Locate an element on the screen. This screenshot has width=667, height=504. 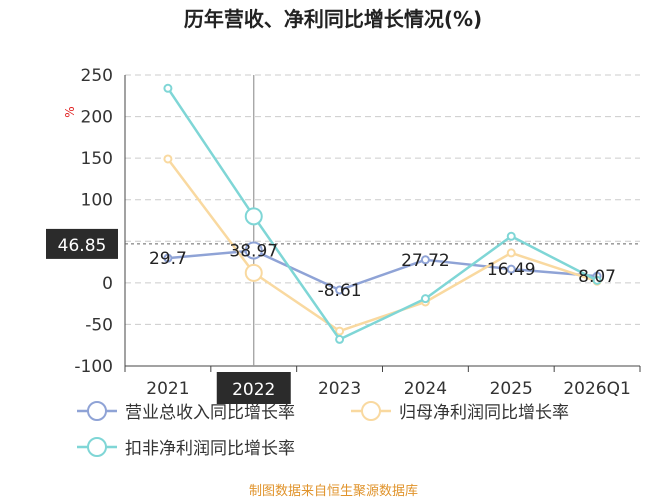
data-label: 27.72 is located at coordinates (425, 261).